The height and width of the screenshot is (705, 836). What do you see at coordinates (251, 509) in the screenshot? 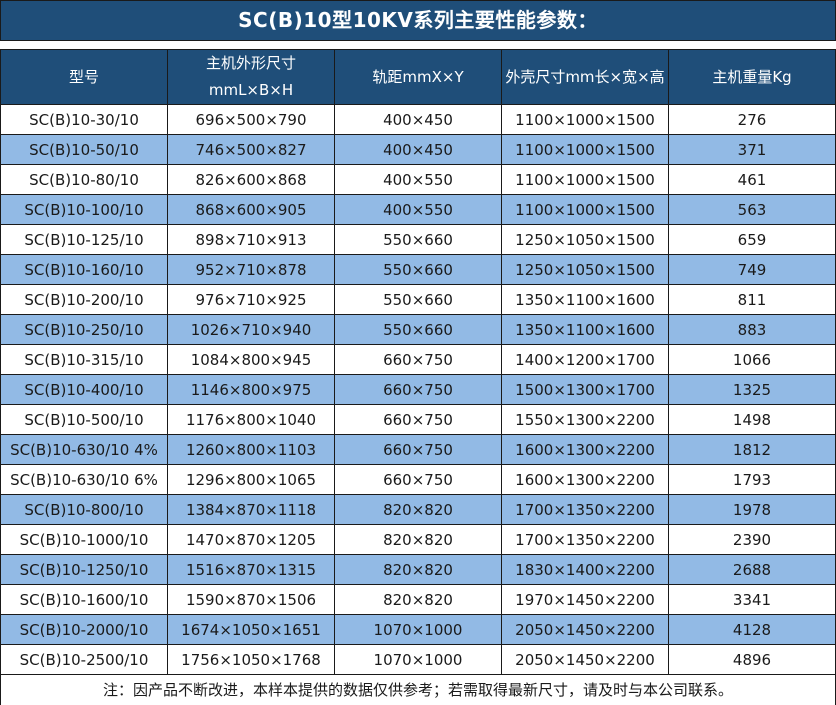
I see `table-cell: 1384×870×1118` at bounding box center [251, 509].